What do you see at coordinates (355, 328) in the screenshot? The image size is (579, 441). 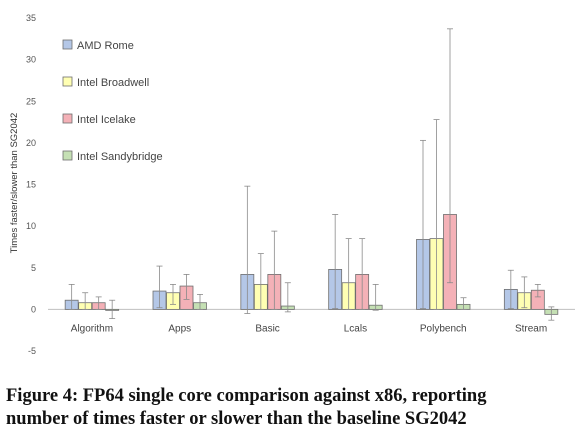 I see `x-category-label: Lcals` at bounding box center [355, 328].